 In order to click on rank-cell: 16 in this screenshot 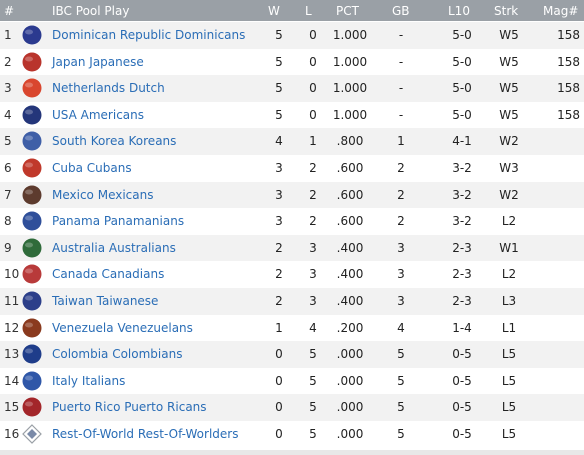, I will do `click(12, 434)`.